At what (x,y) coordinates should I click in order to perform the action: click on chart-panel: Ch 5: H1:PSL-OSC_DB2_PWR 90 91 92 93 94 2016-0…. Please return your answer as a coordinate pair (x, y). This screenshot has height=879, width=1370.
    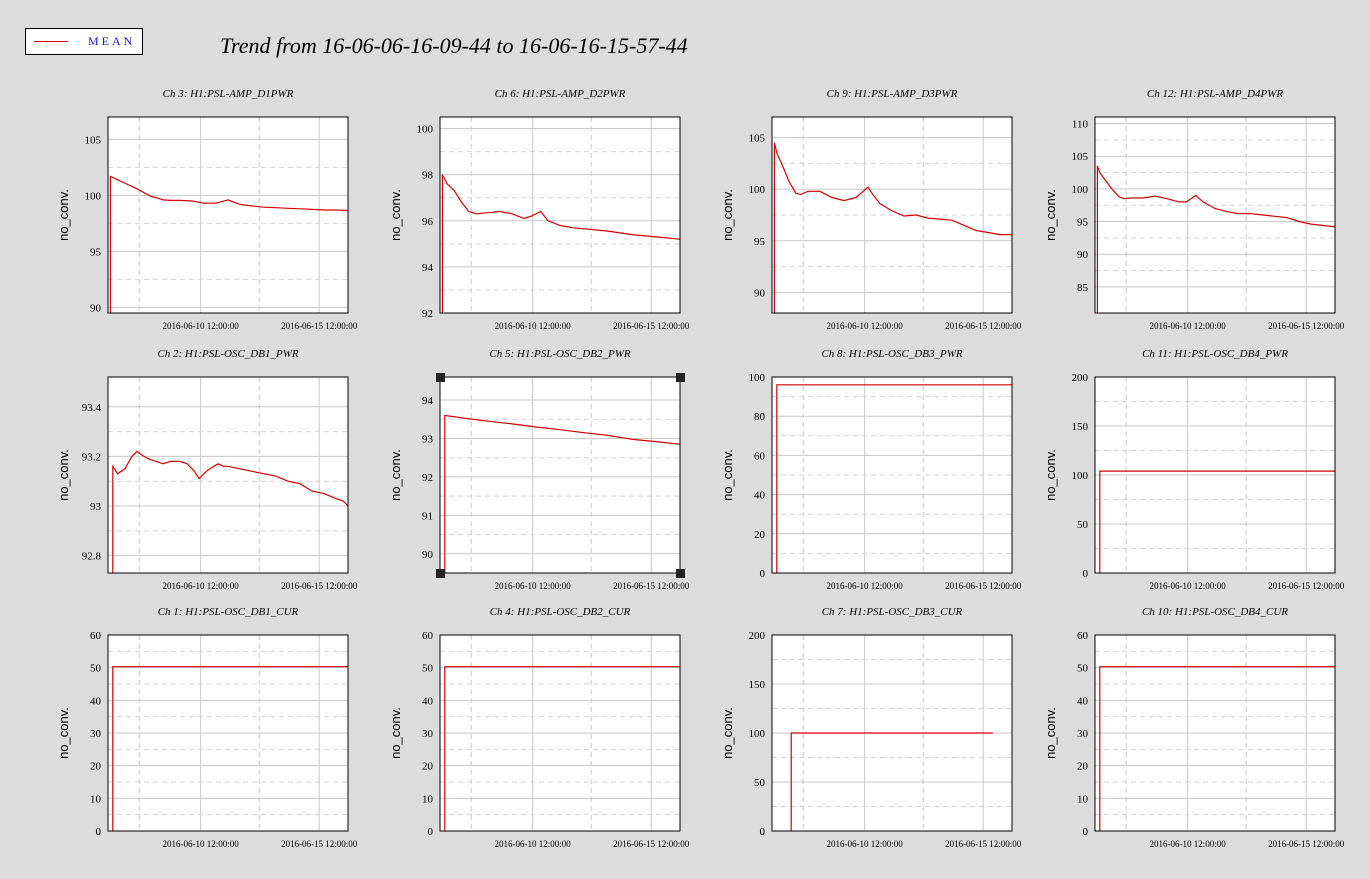
    Looking at the image, I should click on (539, 469).